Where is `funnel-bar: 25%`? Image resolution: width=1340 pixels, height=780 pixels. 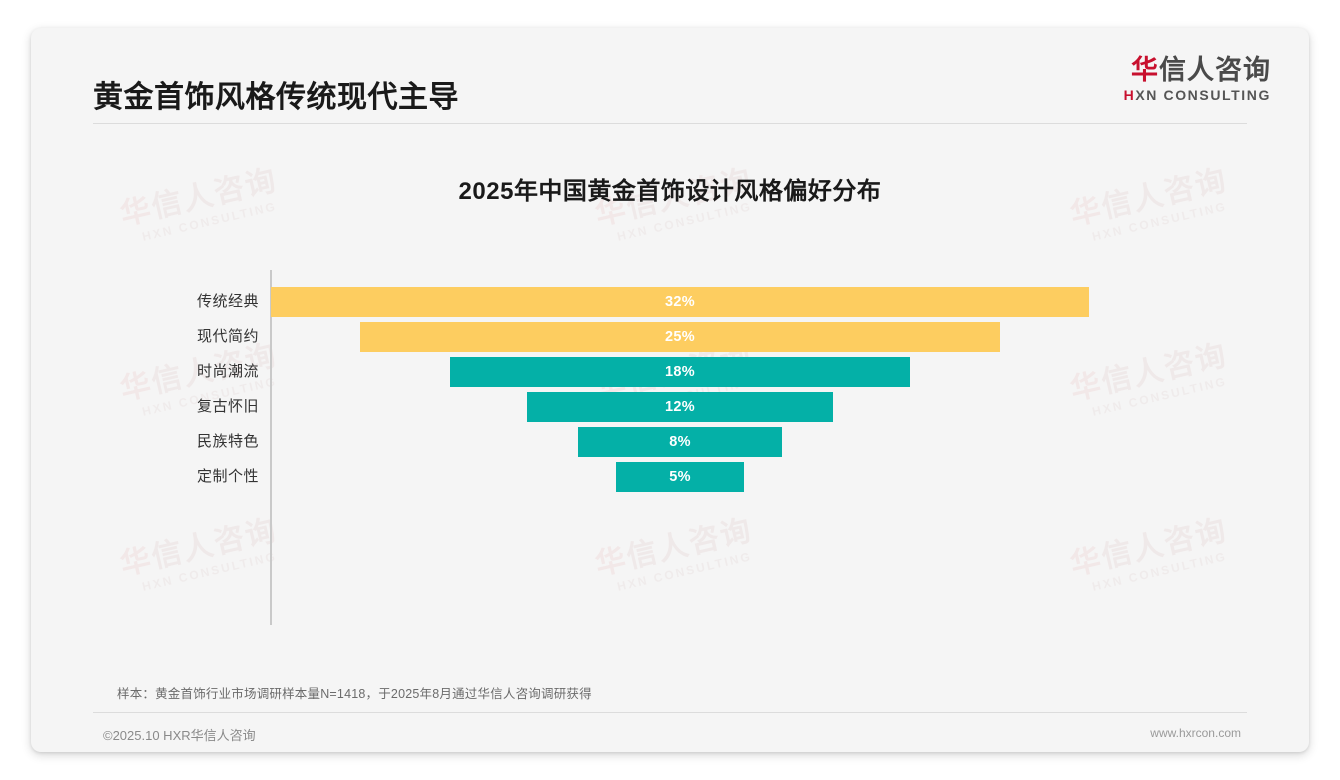
funnel-bar: 25% is located at coordinates (680, 336).